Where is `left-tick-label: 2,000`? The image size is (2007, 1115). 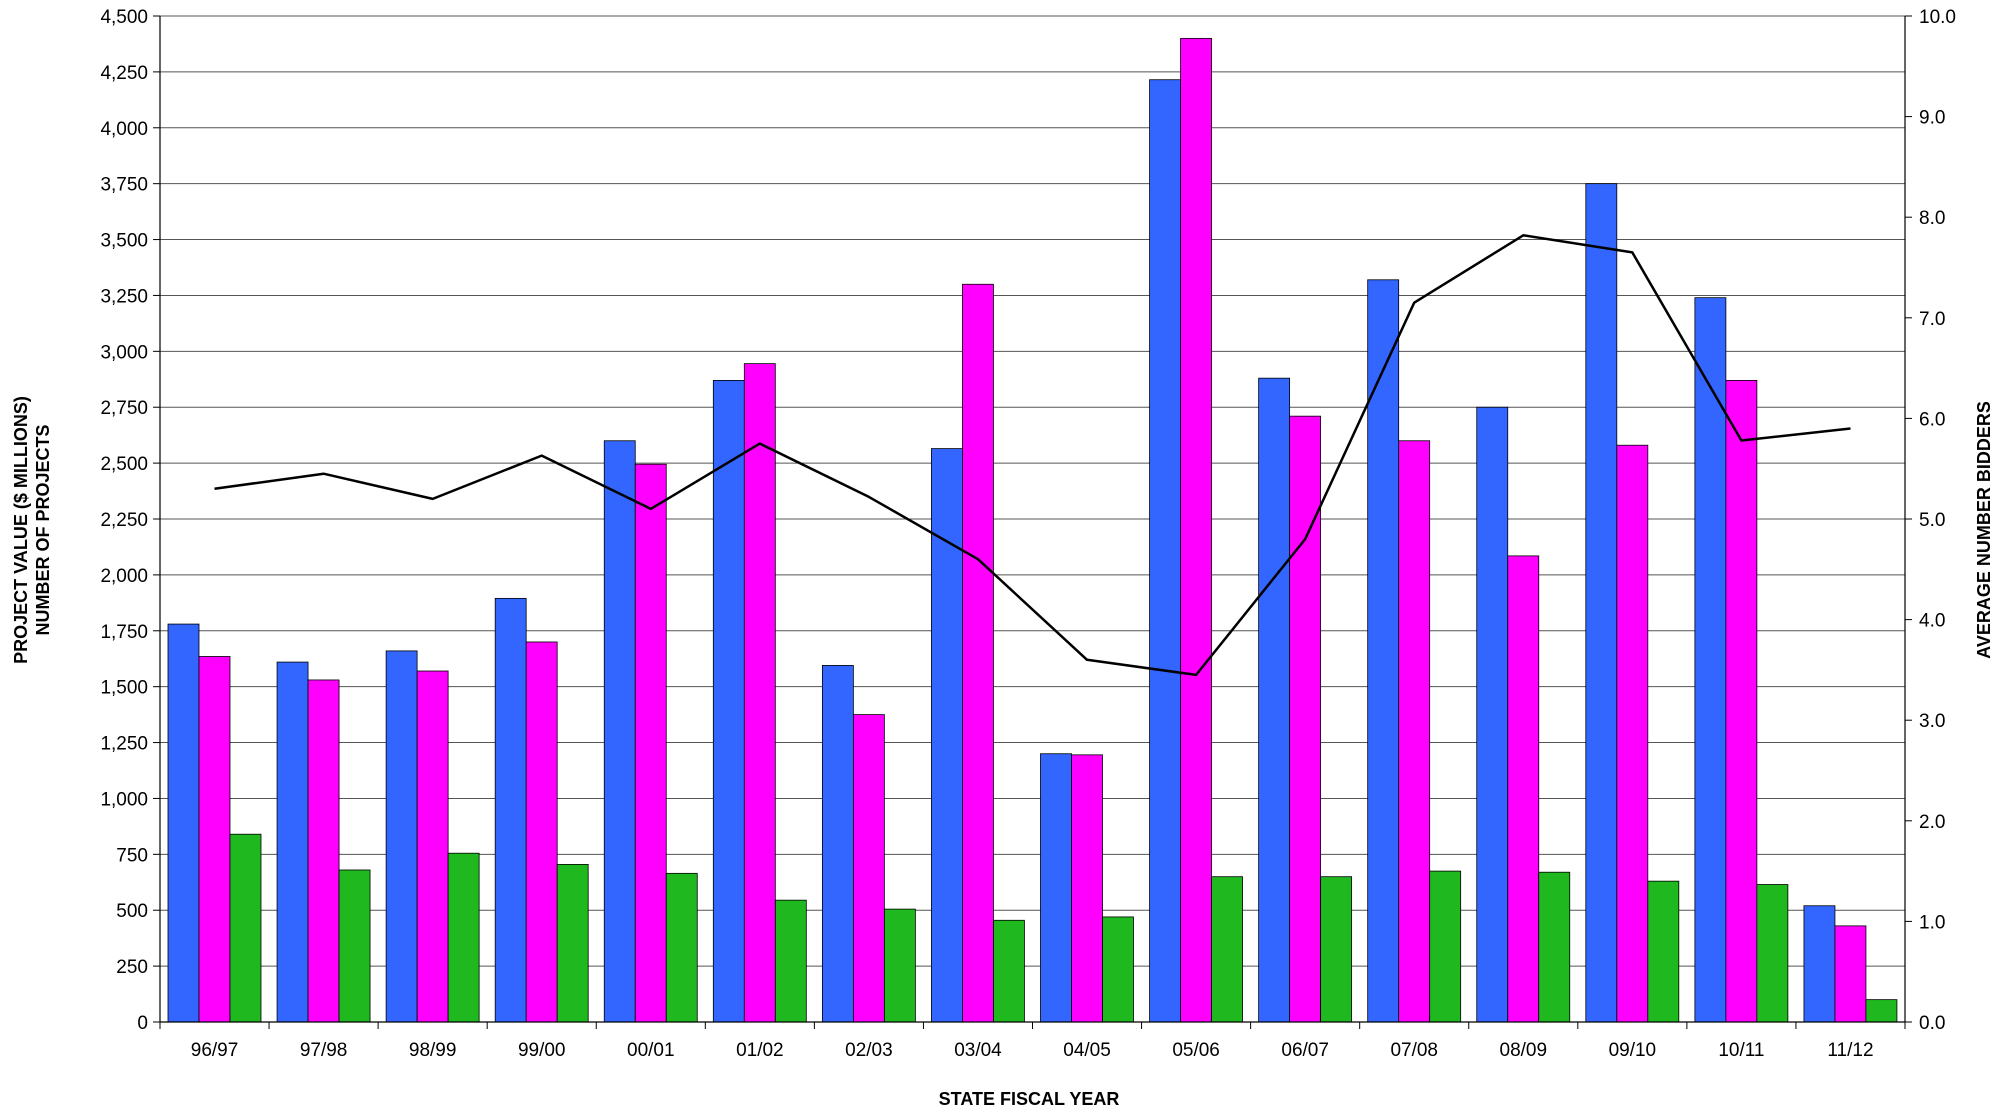
left-tick-label: 2,000 is located at coordinates (124, 576).